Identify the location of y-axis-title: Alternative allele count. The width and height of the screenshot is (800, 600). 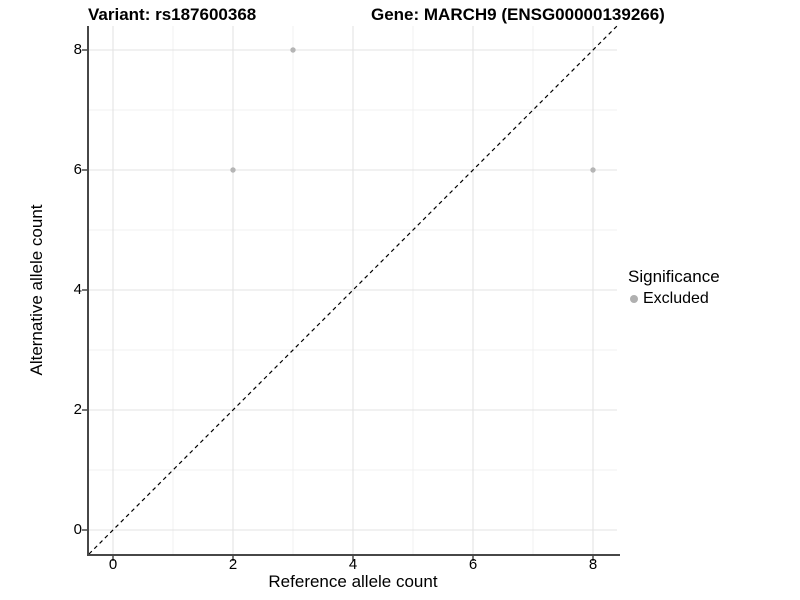
(36, 290).